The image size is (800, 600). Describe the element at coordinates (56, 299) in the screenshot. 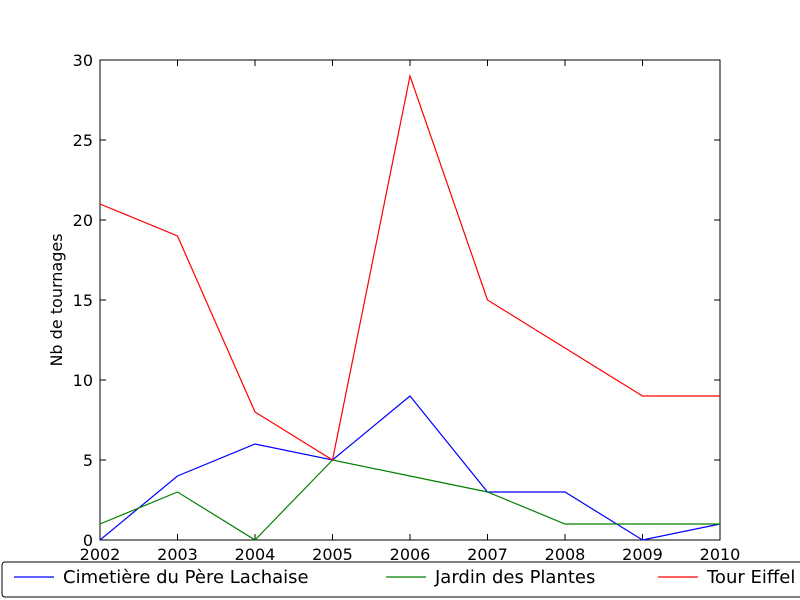

I see `y-axis-title: Nb de tournages` at that location.